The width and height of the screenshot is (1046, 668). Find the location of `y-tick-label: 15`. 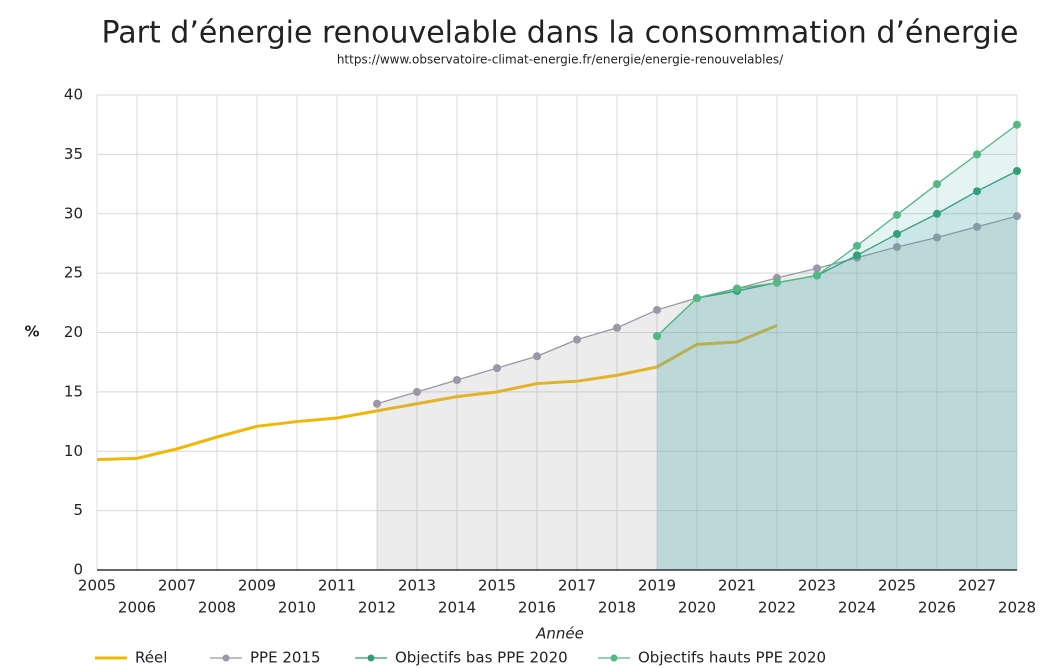

y-tick-label: 15 is located at coordinates (73, 391).